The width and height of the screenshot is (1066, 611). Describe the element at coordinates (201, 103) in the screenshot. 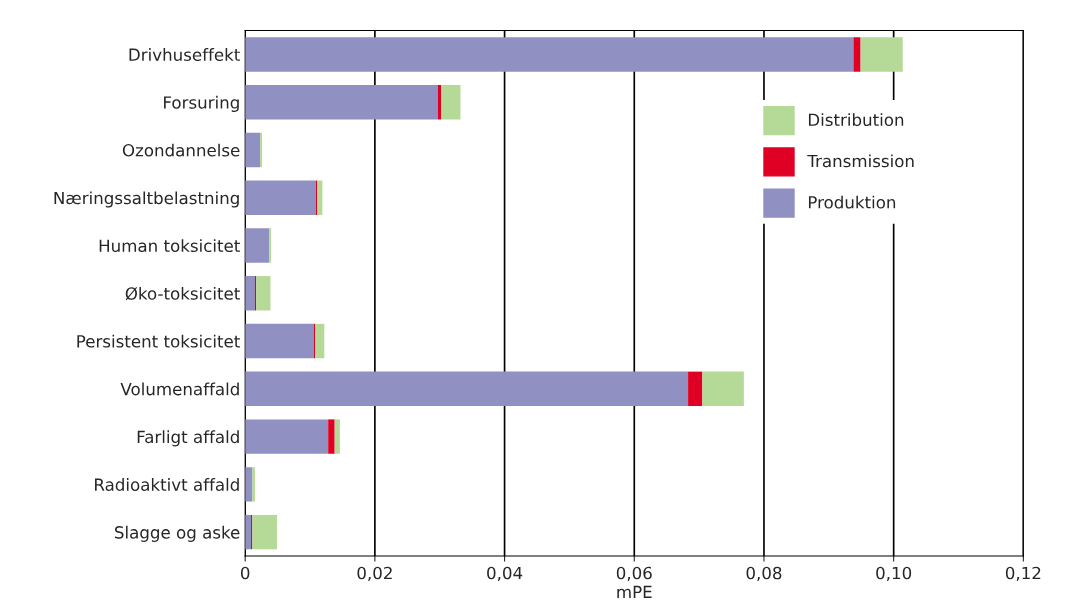

I see `y-tick-label: Forsuring` at that location.